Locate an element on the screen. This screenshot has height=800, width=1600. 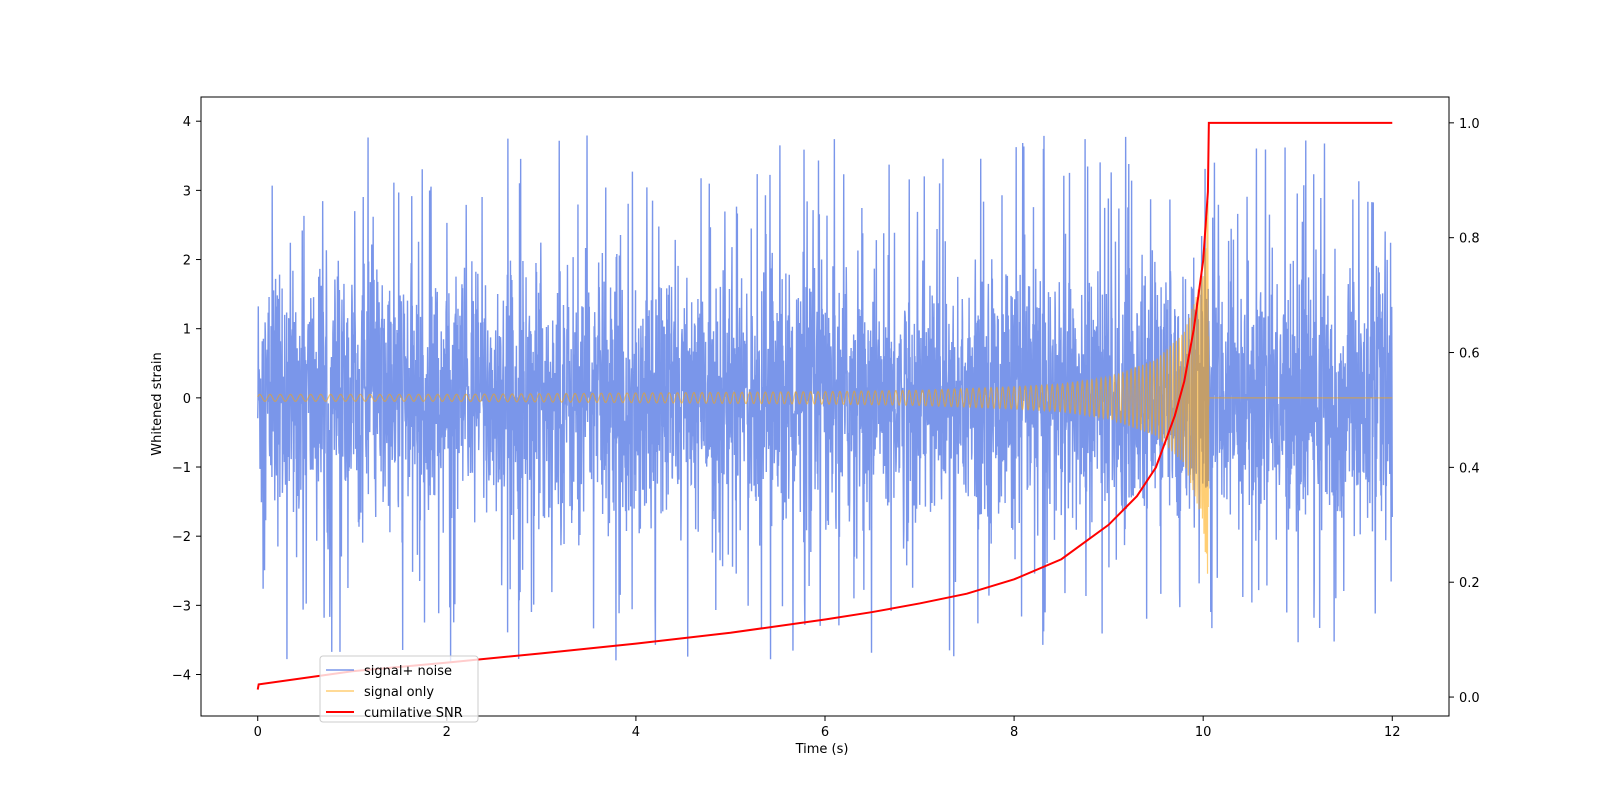
x-axis-label: Time (s) is located at coordinates (822, 749).